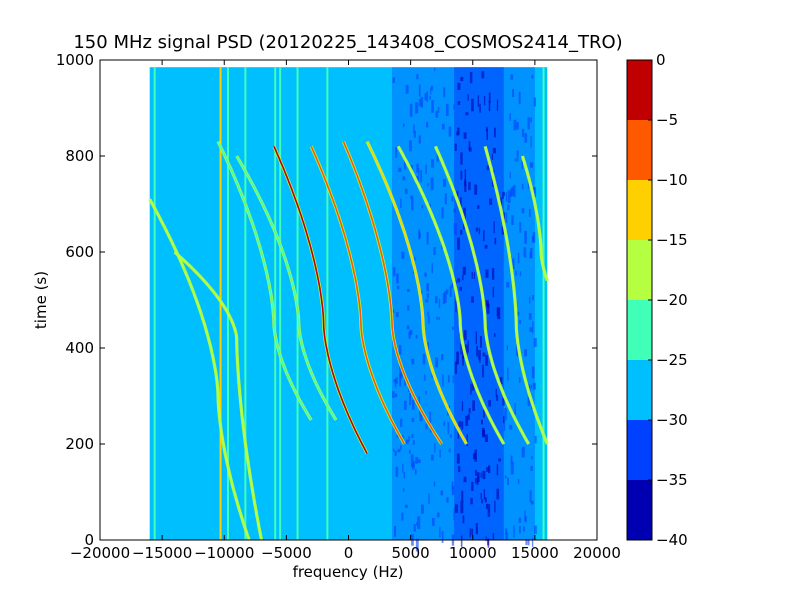  I want to click on colorbar-tick-label: −5, so click(667, 120).